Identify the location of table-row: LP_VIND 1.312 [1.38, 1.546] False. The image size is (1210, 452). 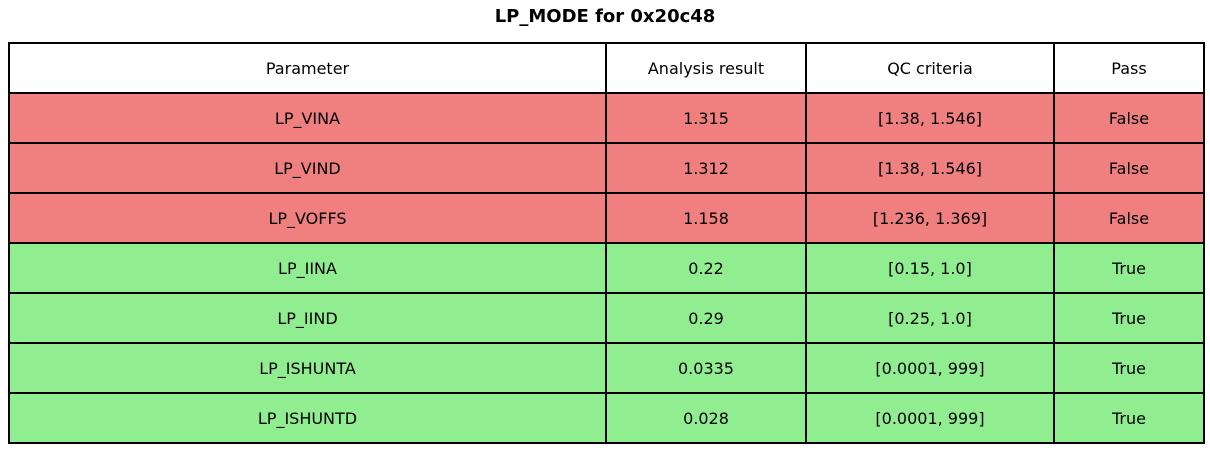
(606, 168).